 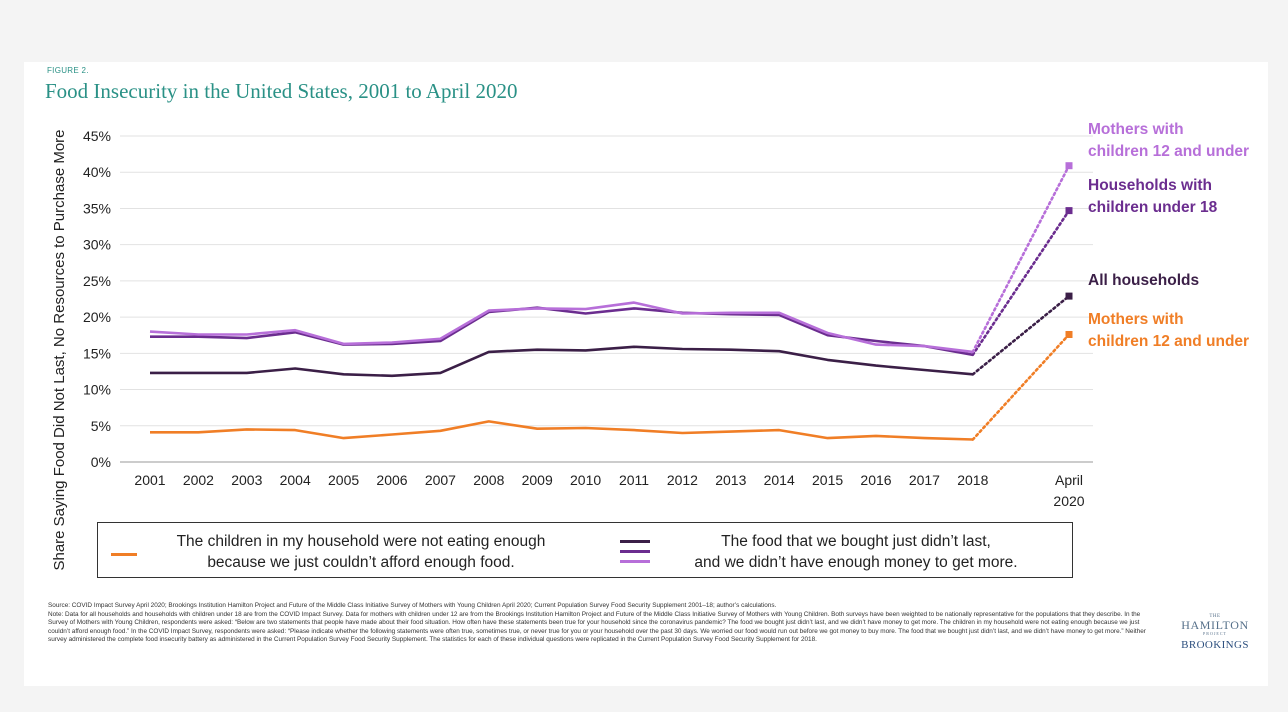 What do you see at coordinates (537, 480) in the screenshot?
I see `x-tick-label: 2009` at bounding box center [537, 480].